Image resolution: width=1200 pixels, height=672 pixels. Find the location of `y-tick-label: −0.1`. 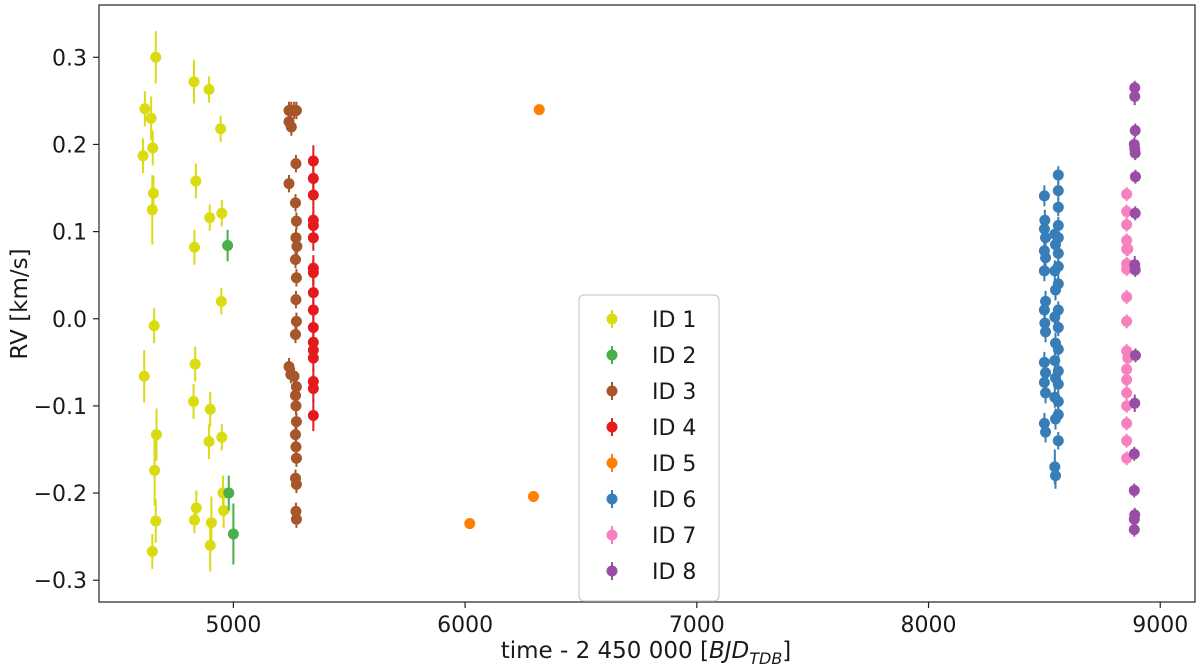

y-tick-label: −0.1 is located at coordinates (60, 407).